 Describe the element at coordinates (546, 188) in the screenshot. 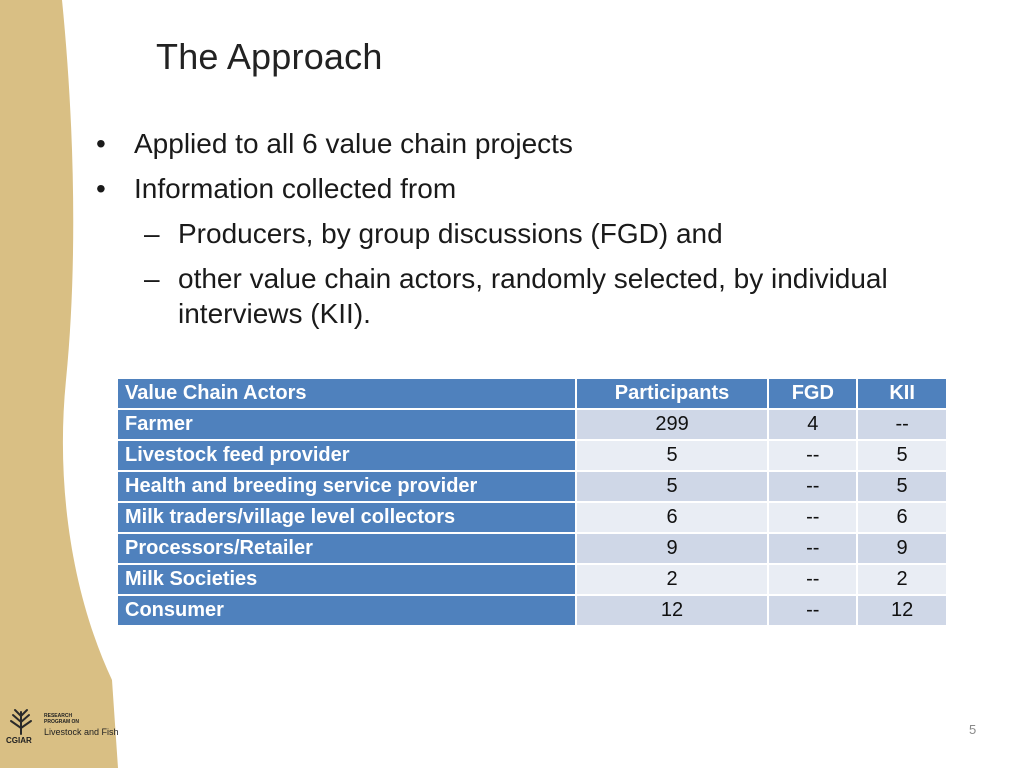

I see `bullet-item: • Information collected from` at that location.